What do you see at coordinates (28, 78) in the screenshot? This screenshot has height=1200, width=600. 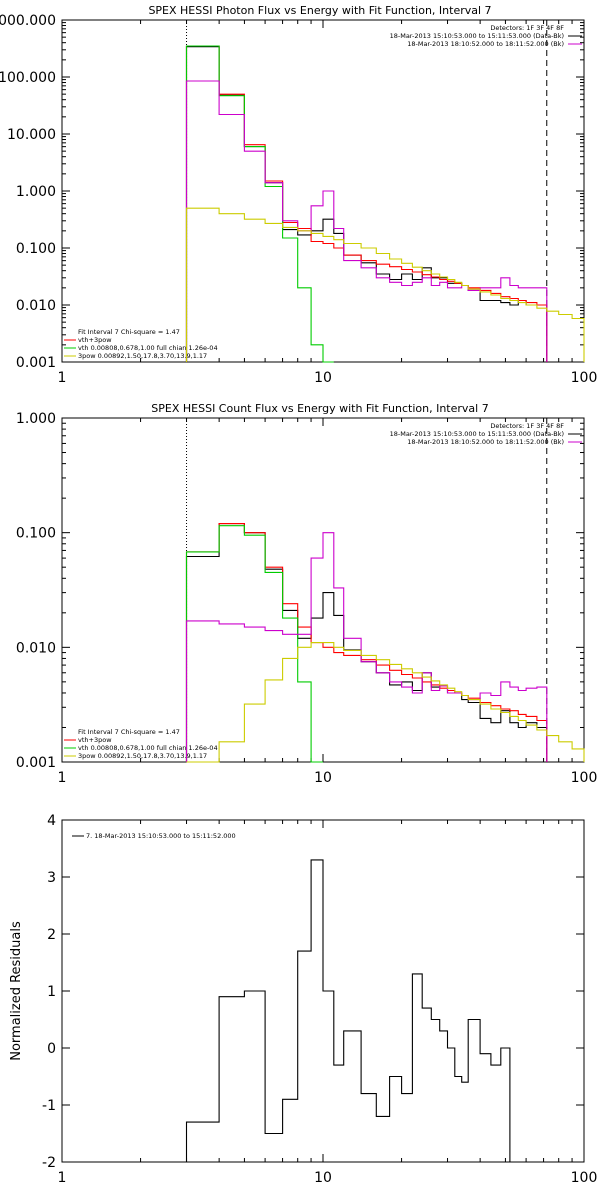 I see `y-tick-label: 100.000` at bounding box center [28, 78].